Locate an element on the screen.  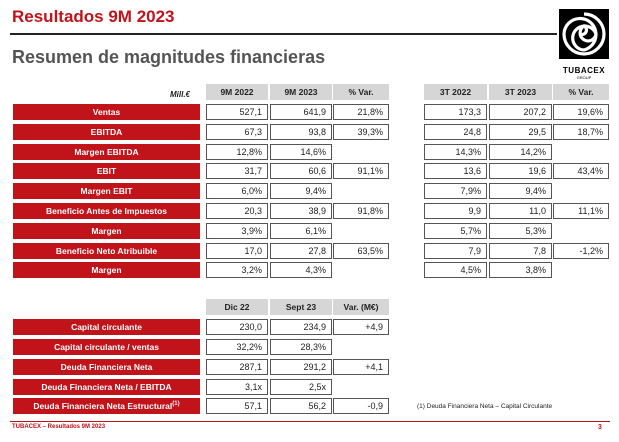
row-label: Deuda Financiera Neta Estructural(1) is located at coordinates (106, 406).